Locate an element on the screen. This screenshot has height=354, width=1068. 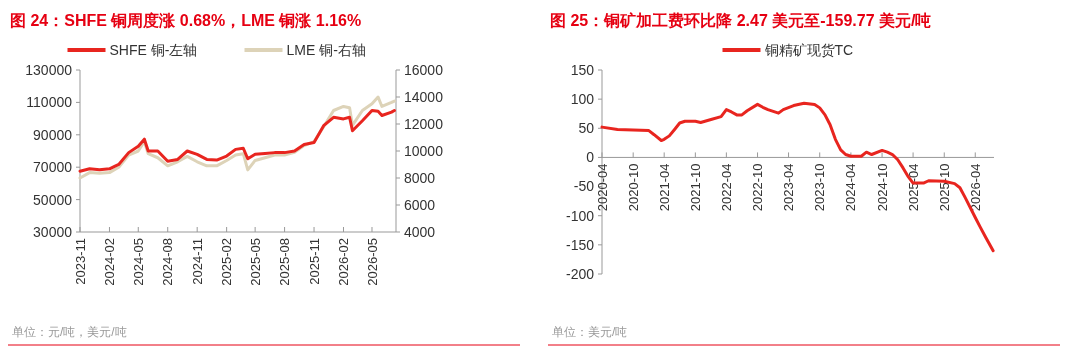
x-tick-label: 2025-04 is located at coordinates (913, 187).